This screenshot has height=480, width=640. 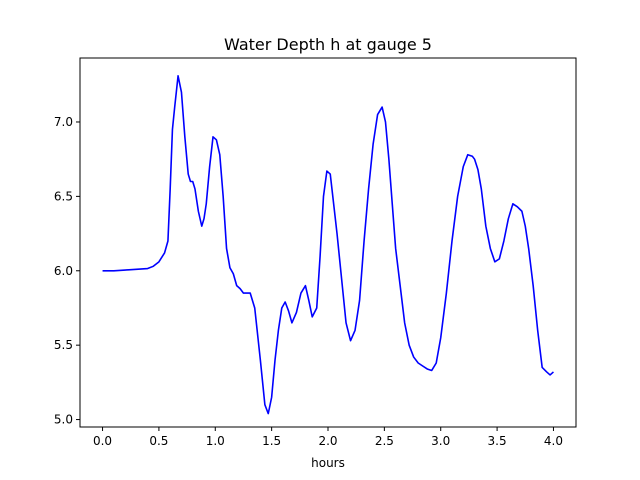 What do you see at coordinates (158, 441) in the screenshot?
I see `x-tick-label: 0.5` at bounding box center [158, 441].